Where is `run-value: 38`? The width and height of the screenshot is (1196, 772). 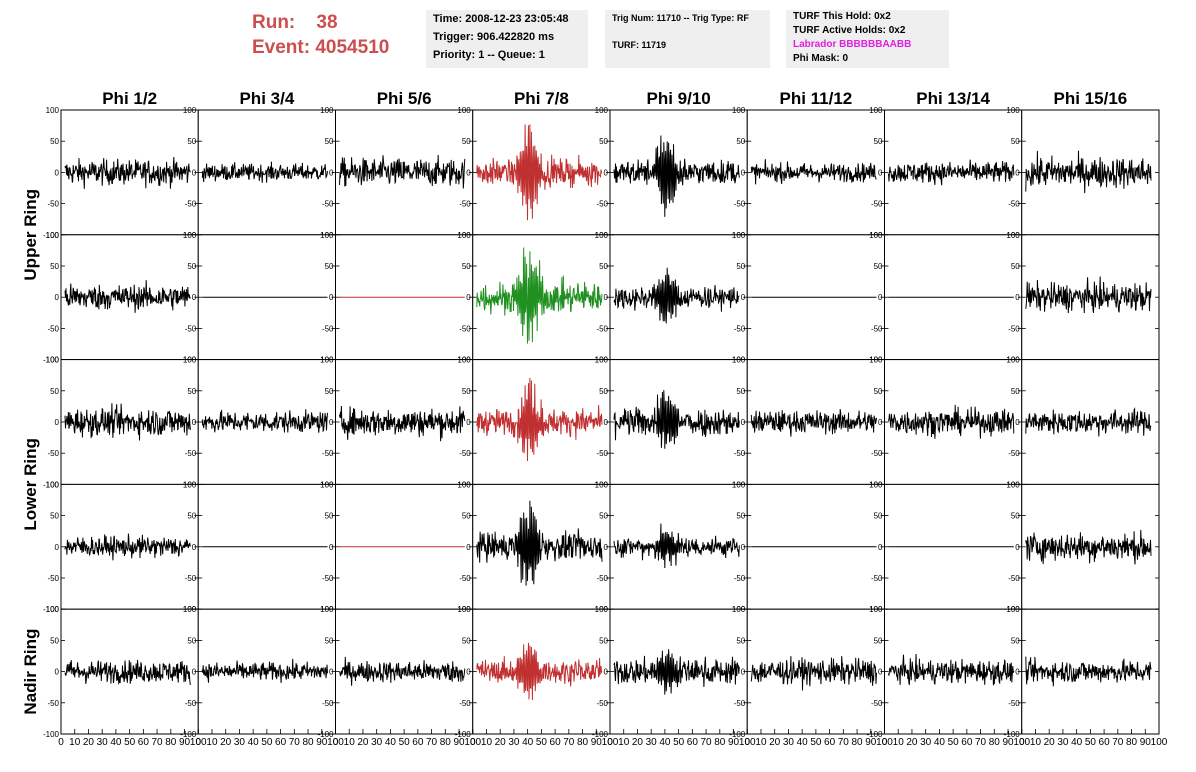
run-value: 38 is located at coordinates (327, 22).